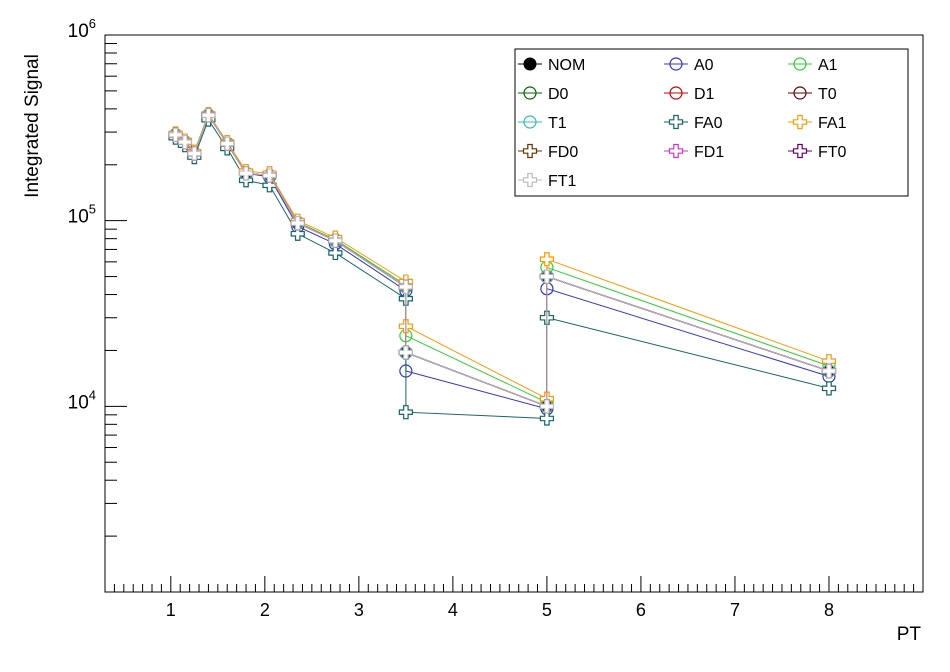  Describe the element at coordinates (32, 126) in the screenshot. I see `y-axis-label: Integrated Signal` at that location.